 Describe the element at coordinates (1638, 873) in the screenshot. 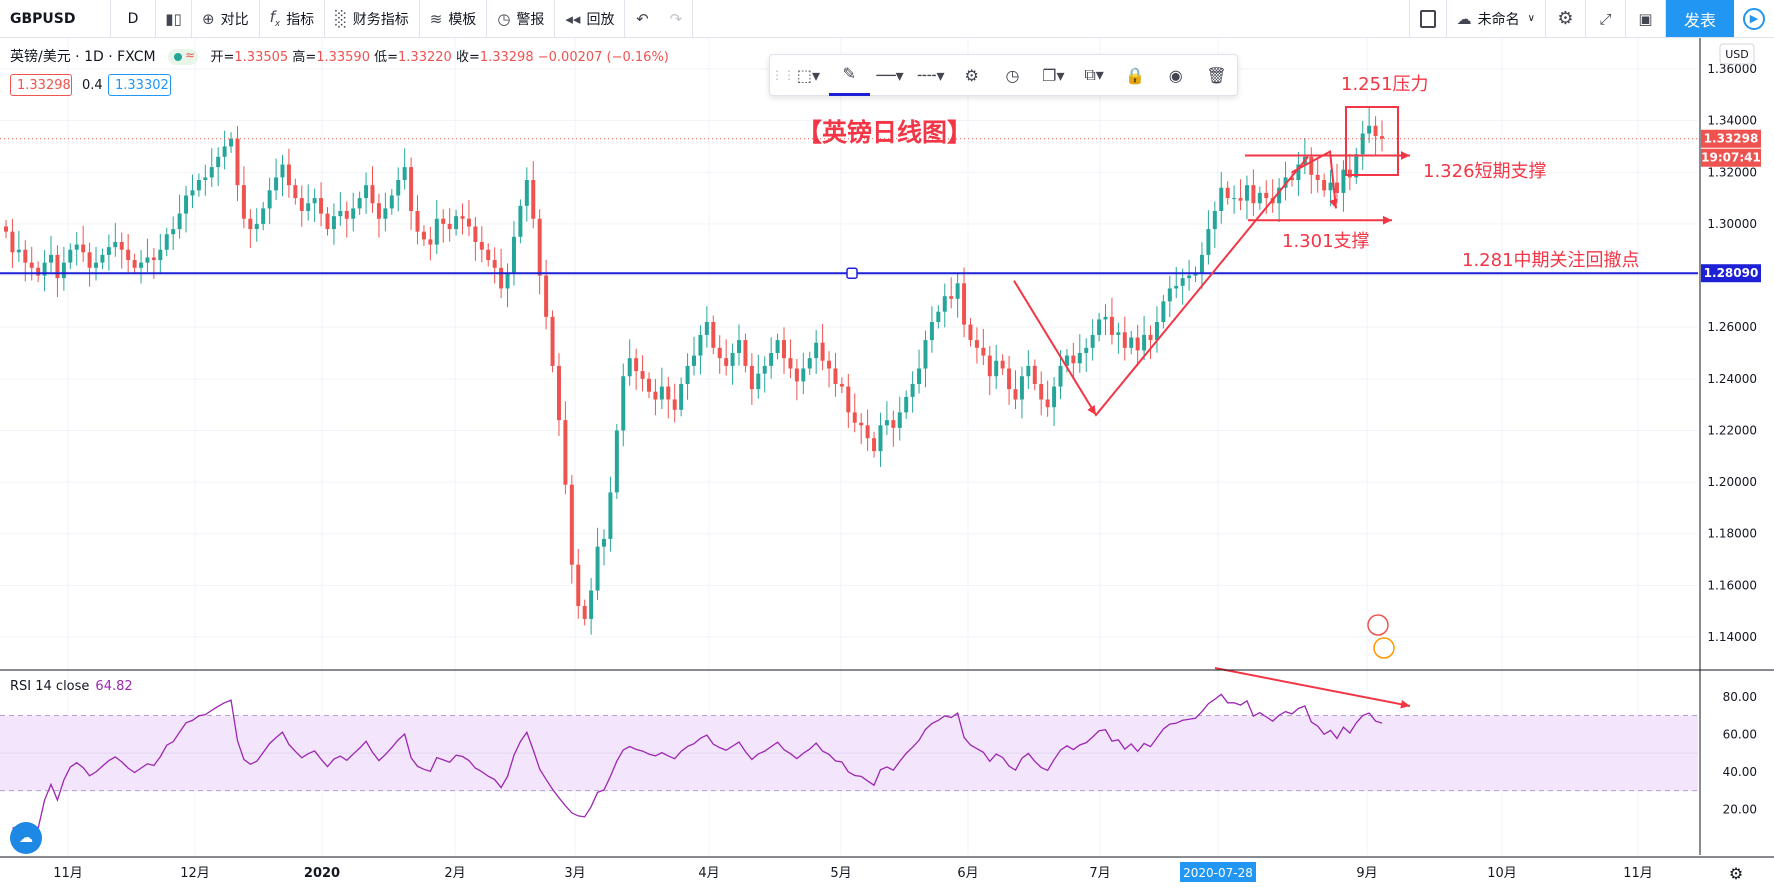

I see `time-tick-label: 11月` at that location.